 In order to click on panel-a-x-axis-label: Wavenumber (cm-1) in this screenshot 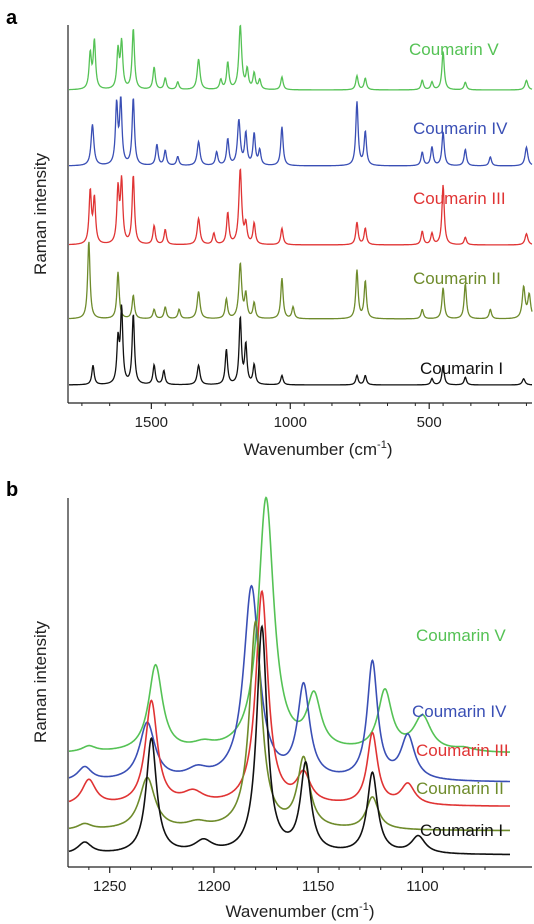, I will do `click(318, 449)`.